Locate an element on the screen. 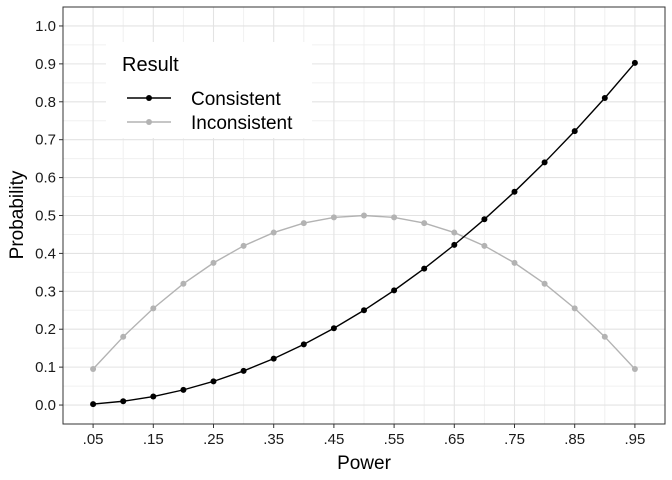  y-tick-label: 0.6 is located at coordinates (45, 178).